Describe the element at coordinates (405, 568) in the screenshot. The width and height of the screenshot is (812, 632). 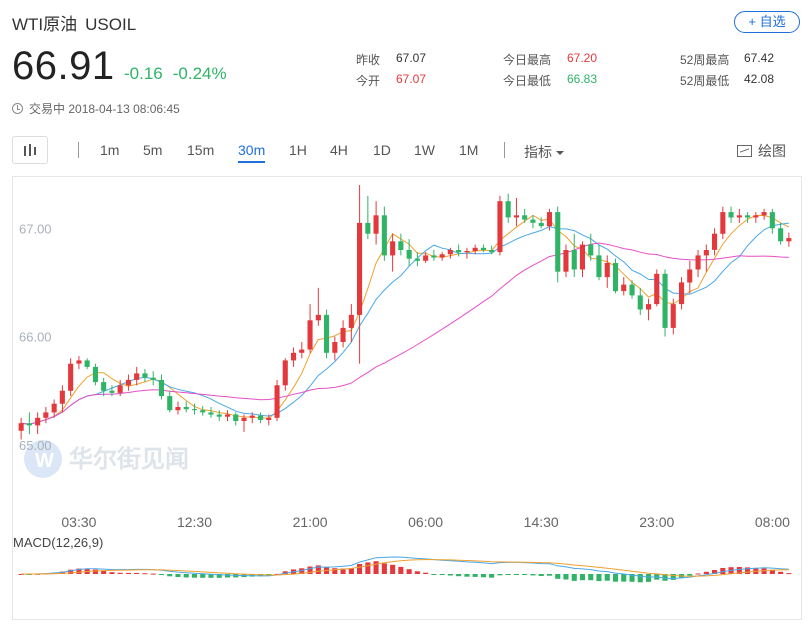
I see `macd-dea-line` at that location.